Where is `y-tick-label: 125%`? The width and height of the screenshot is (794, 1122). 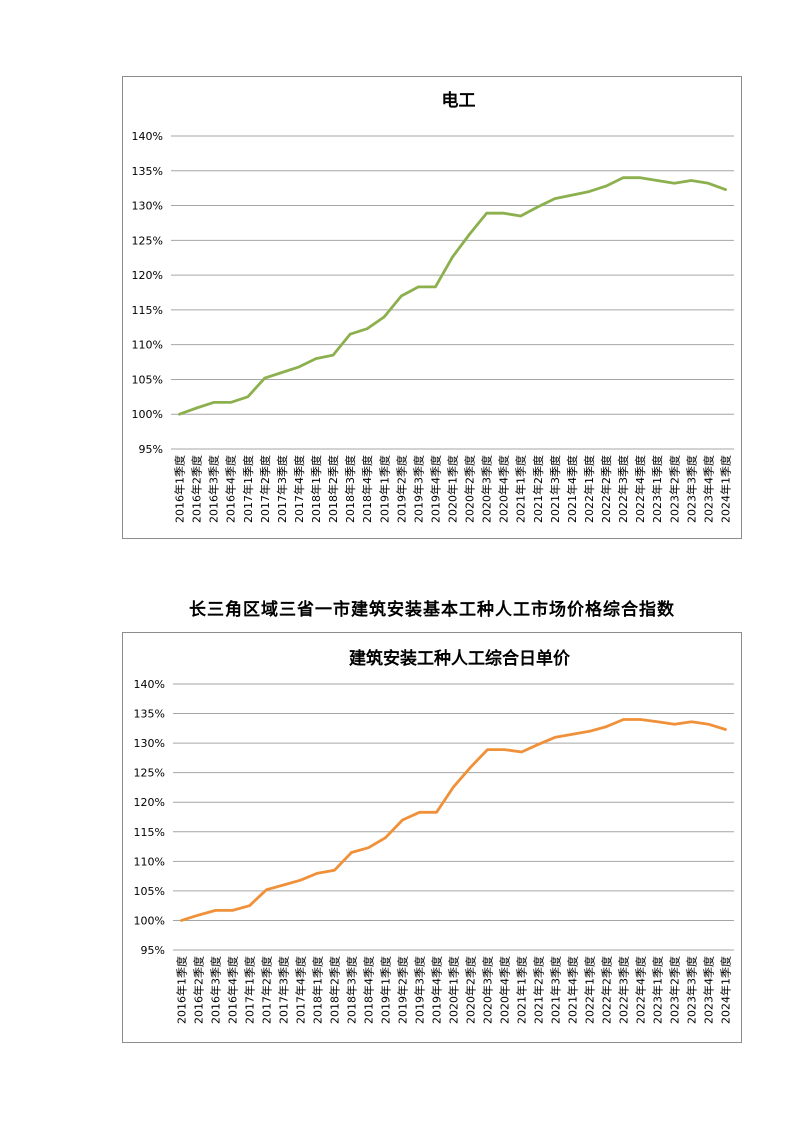 y-tick-label: 125% is located at coordinates (147, 240).